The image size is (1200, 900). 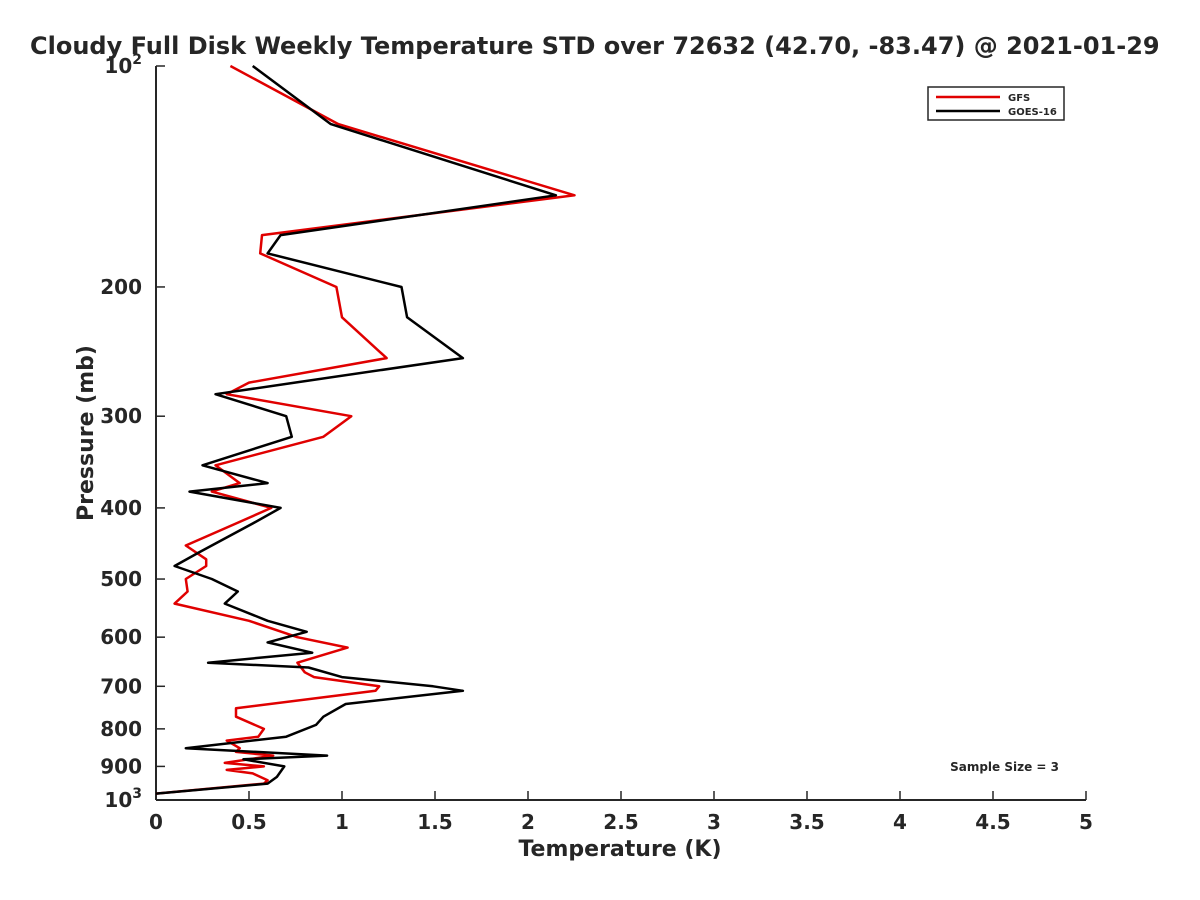 I want to click on y-tick-label: 500, so click(x=121, y=579).